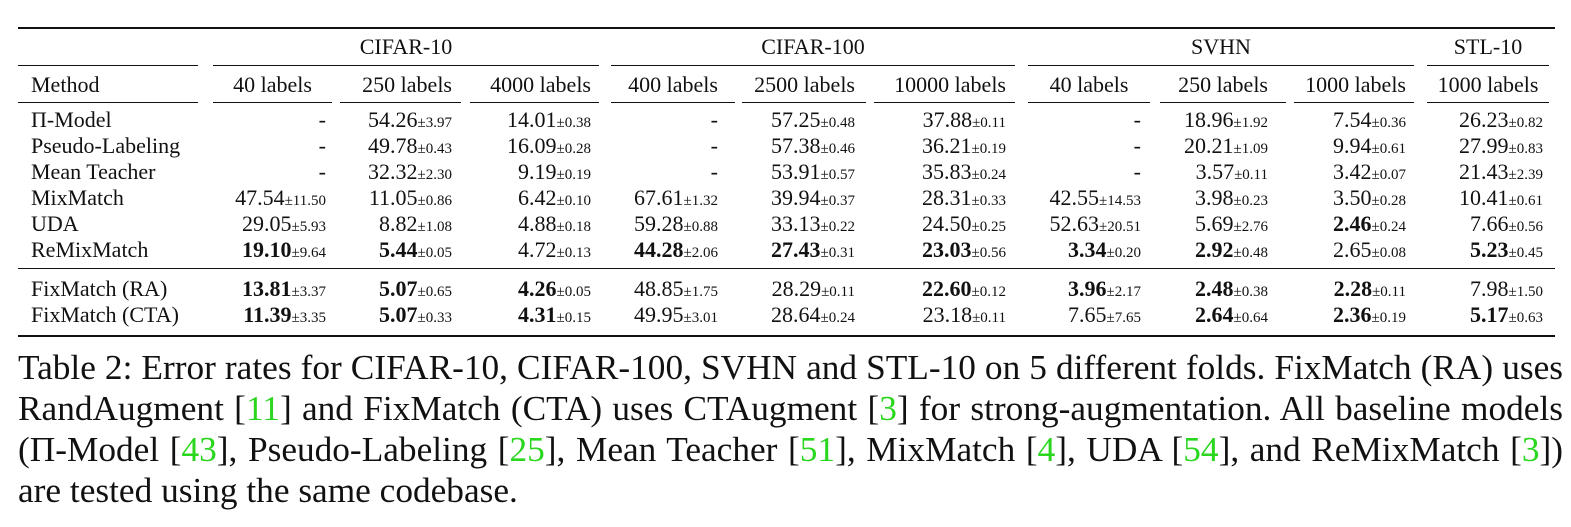 The width and height of the screenshot is (1571, 527). Describe the element at coordinates (1350, 198) in the screenshot. I see `table-cell: 3.50±0.28` at that location.